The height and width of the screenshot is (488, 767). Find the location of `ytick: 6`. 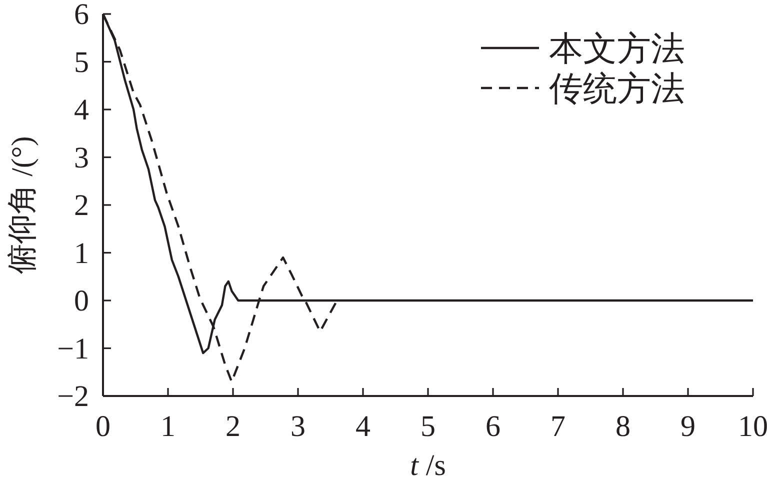

ytick: 6 is located at coordinates (81, 15).